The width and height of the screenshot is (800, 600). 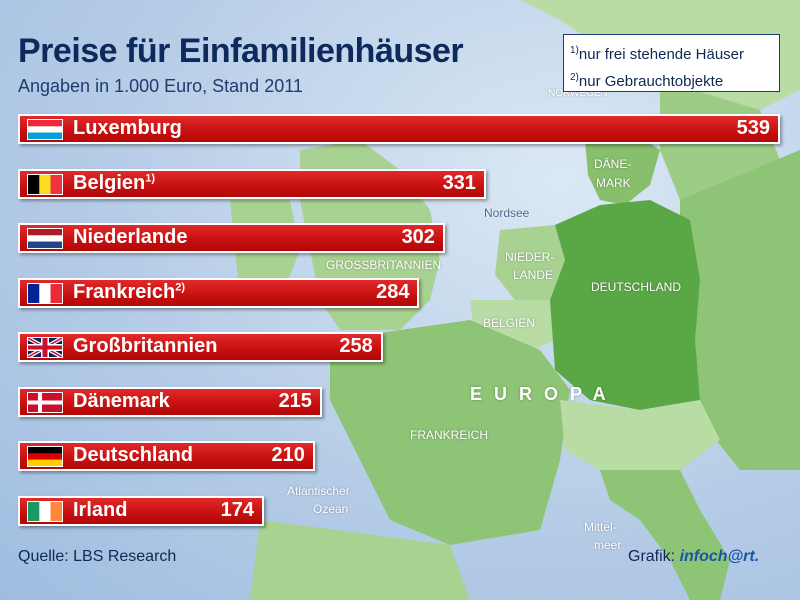 What do you see at coordinates (578, 93) in the screenshot?
I see `map-label-norwegen: NORWEGEN` at bounding box center [578, 93].